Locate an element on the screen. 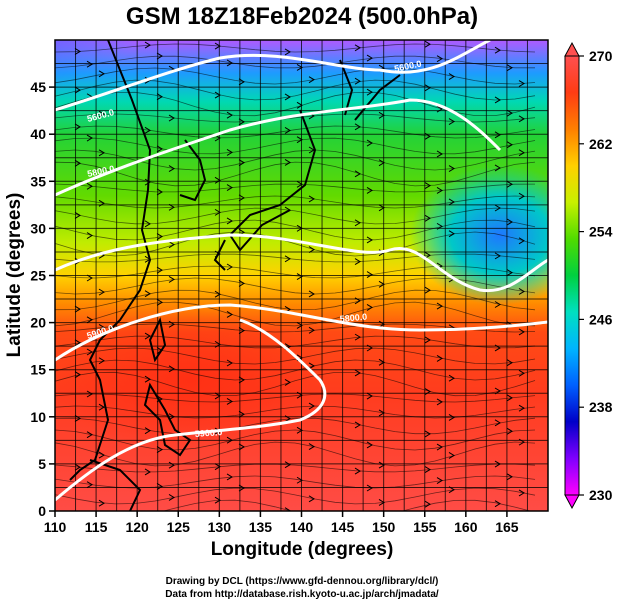 This screenshot has width=619, height=605. x-axis: 110 115 120 125 130 135 140 145 150 155 160 165 is located at coordinates (281, 523).